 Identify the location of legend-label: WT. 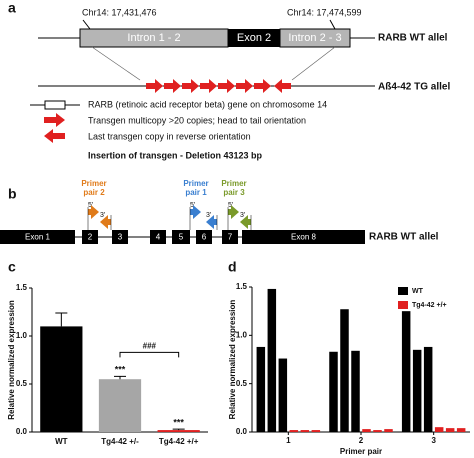
(418, 291).